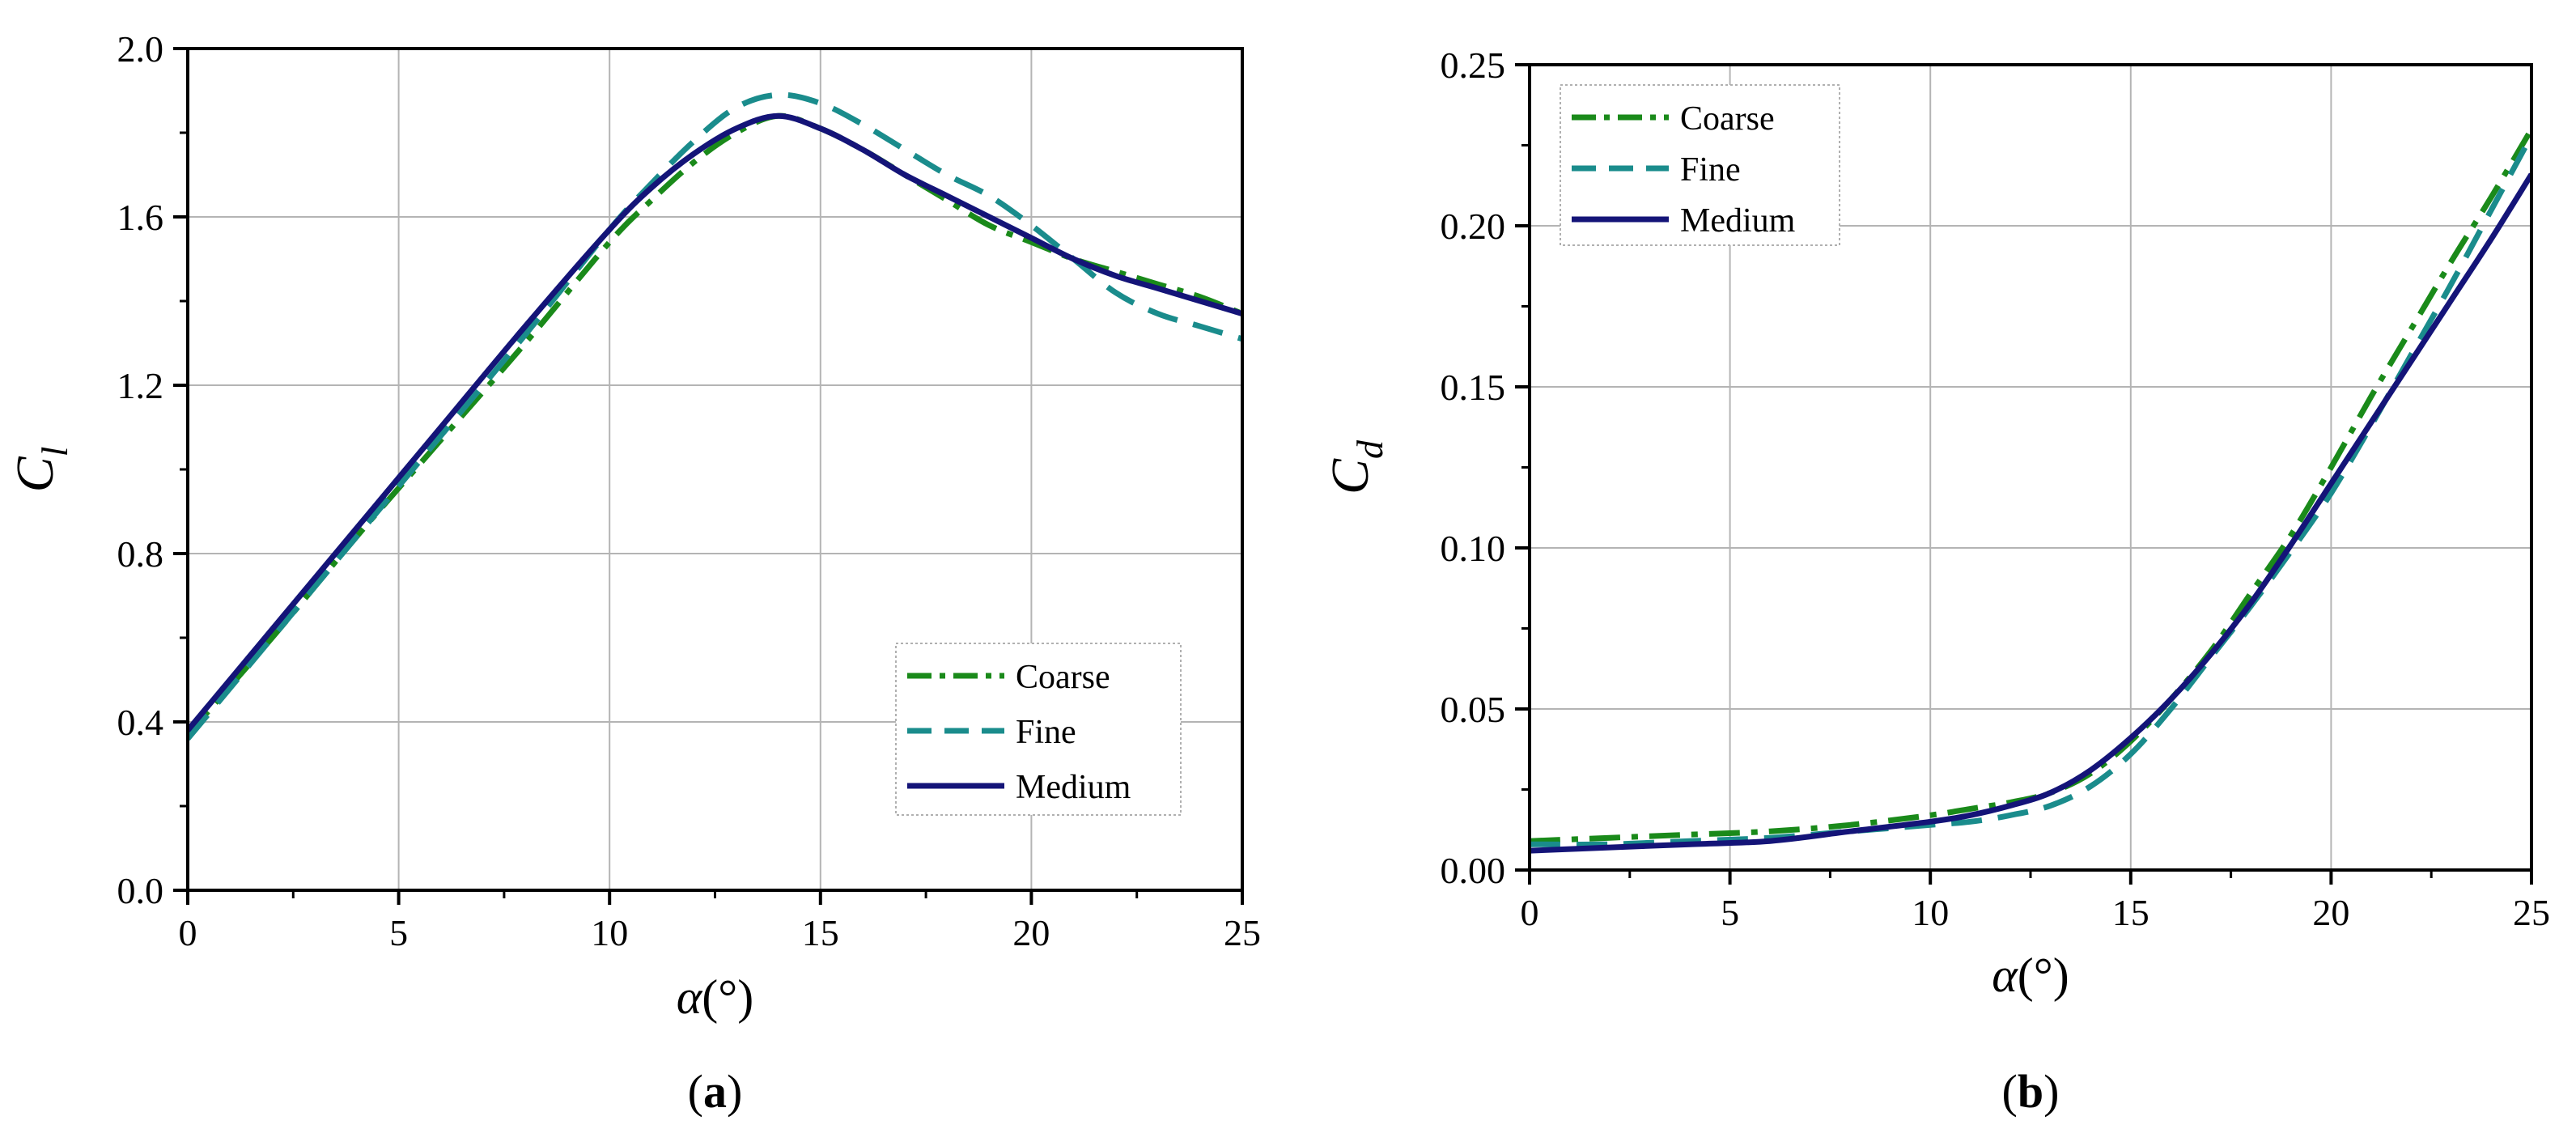 The width and height of the screenshot is (2576, 1129). What do you see at coordinates (1473, 709) in the screenshot?
I see `y-tick-label: 0.05` at bounding box center [1473, 709].